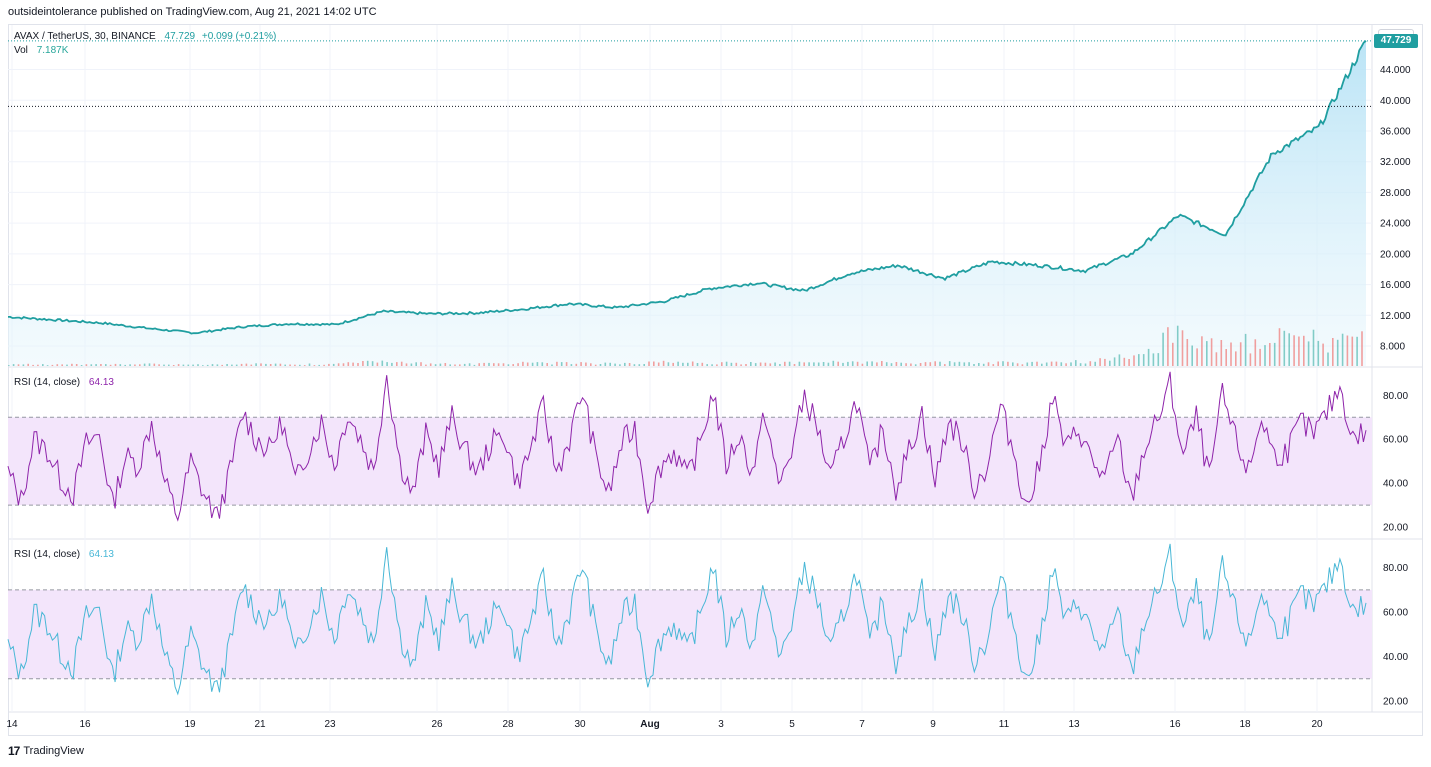 This screenshot has height=767, width=1431. What do you see at coordinates (53, 751) in the screenshot?
I see `footer-brand: TradingView` at bounding box center [53, 751].